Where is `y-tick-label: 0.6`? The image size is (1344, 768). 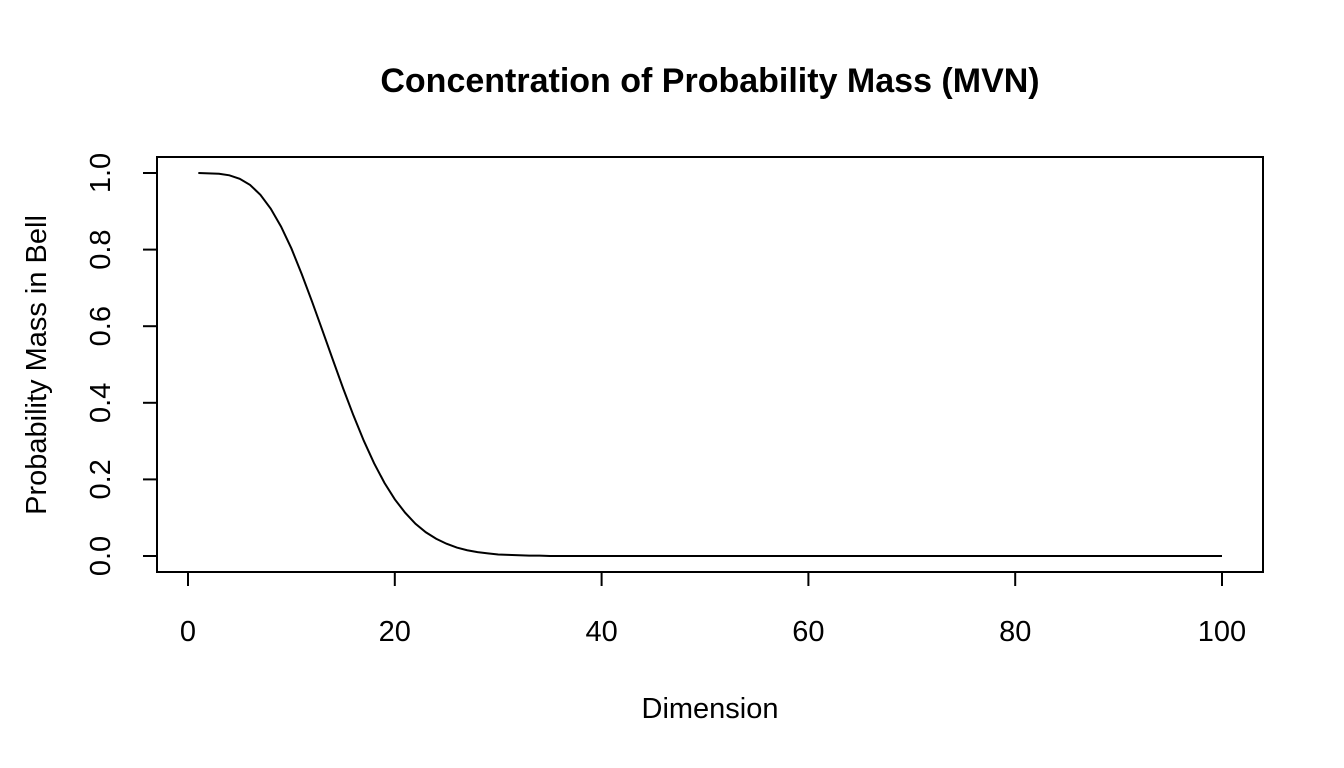 y-tick-label: 0.6 is located at coordinates (101, 326).